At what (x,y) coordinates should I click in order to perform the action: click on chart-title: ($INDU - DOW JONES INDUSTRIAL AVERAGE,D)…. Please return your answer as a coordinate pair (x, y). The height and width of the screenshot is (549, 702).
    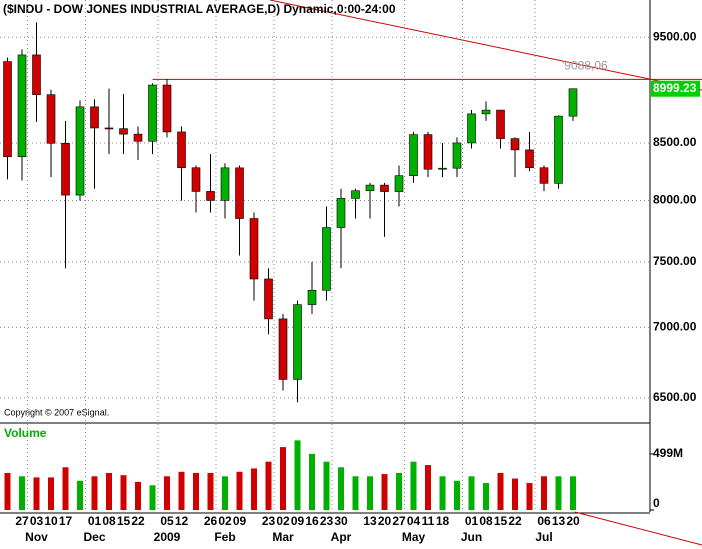
    Looking at the image, I should click on (199, 9).